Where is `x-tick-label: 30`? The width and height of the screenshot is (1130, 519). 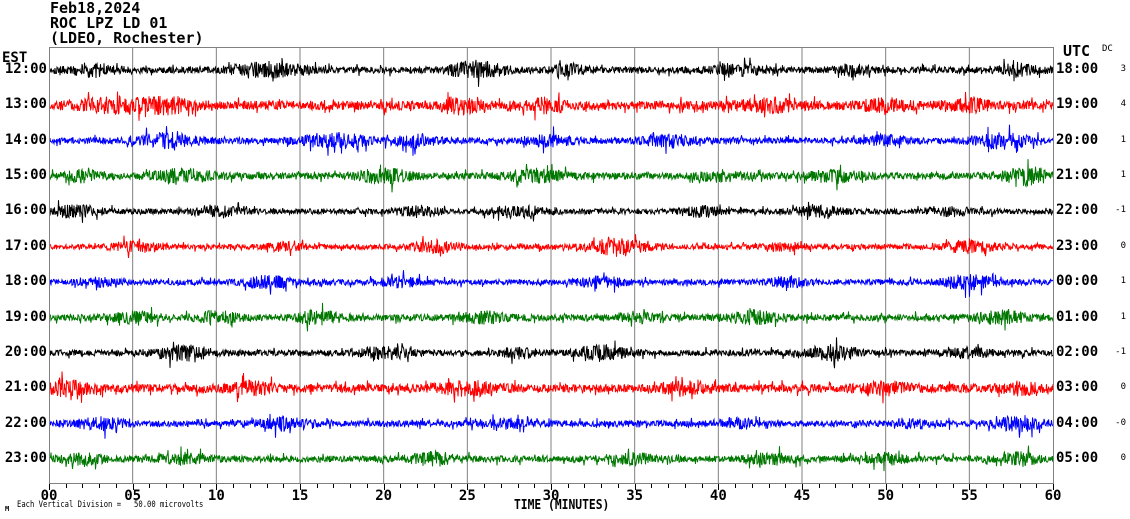
x-tick-label: 30 is located at coordinates (551, 496).